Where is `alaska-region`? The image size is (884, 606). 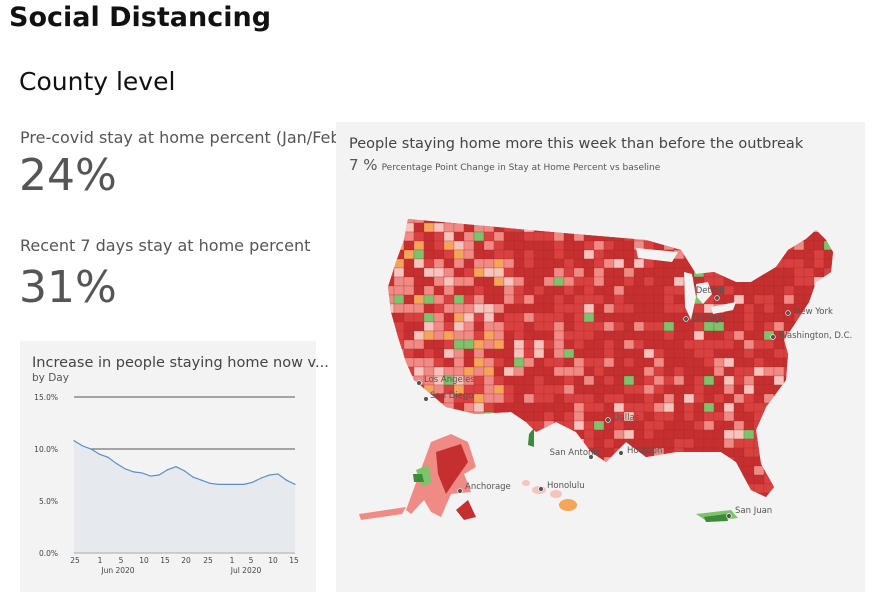 alaska-region is located at coordinates (424, 476).